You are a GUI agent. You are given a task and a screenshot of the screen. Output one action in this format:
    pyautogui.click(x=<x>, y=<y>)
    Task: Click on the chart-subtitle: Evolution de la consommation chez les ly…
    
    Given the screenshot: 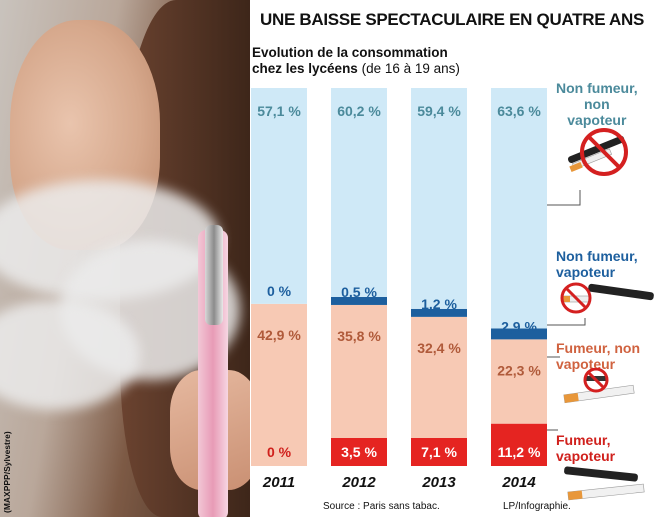 What is the action you would take?
    pyautogui.click(x=356, y=61)
    